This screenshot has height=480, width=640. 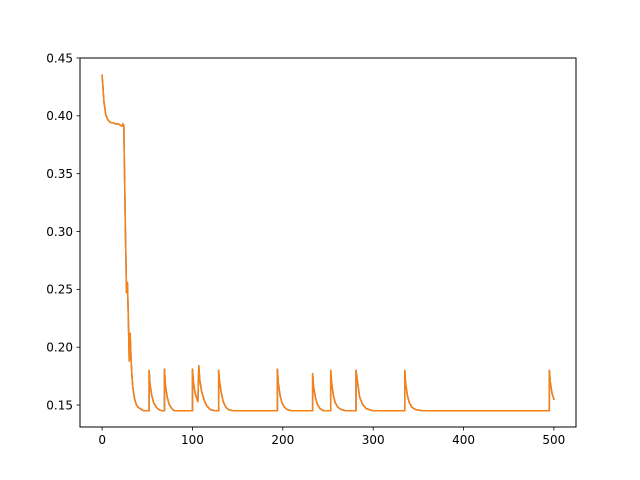 What do you see at coordinates (192, 440) in the screenshot?
I see `x-tick-label: 100` at bounding box center [192, 440].